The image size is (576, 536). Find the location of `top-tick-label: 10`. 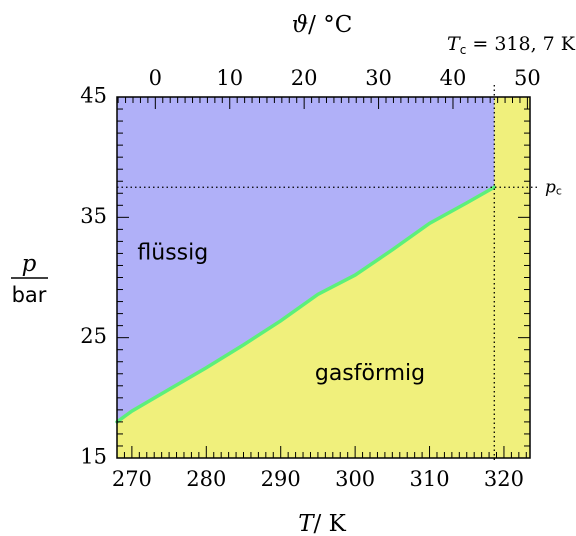

top-tick-label: 10 is located at coordinates (229, 78).